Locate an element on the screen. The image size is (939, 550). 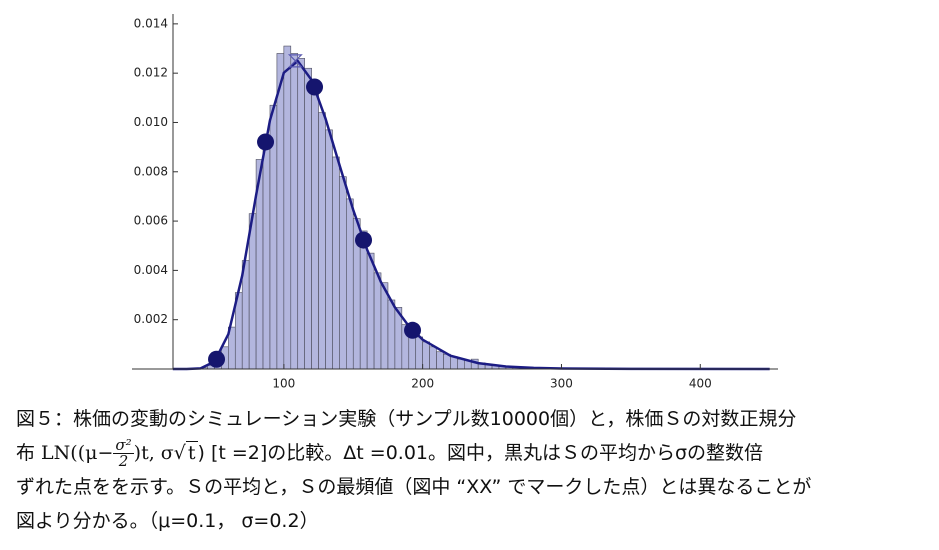
x-tick-label: 100 is located at coordinates (283, 384).